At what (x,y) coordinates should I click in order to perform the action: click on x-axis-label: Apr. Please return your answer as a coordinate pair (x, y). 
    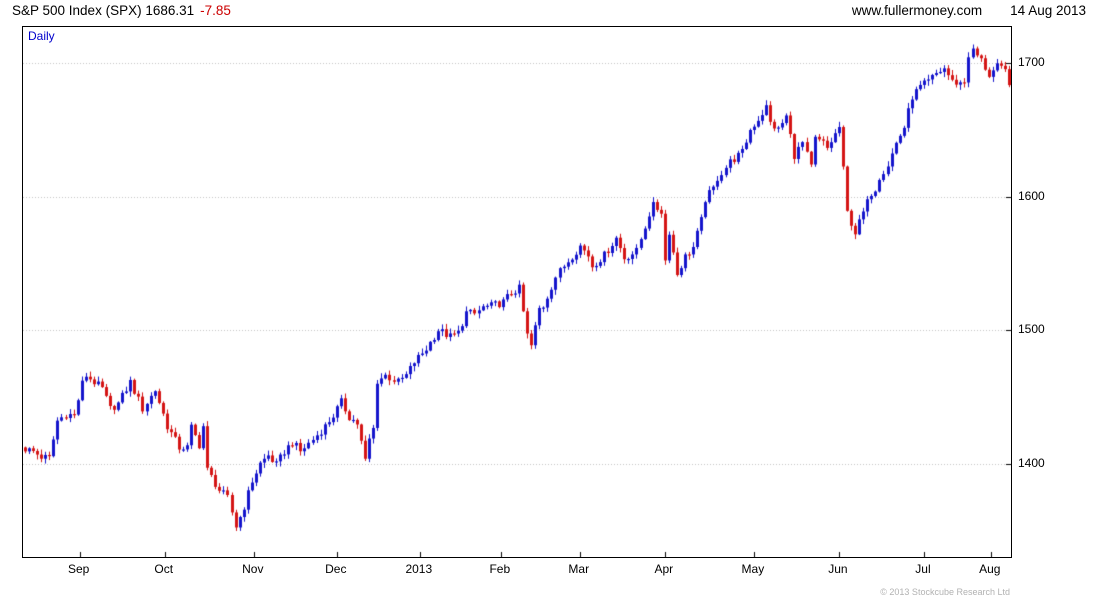
    Looking at the image, I should click on (664, 569).